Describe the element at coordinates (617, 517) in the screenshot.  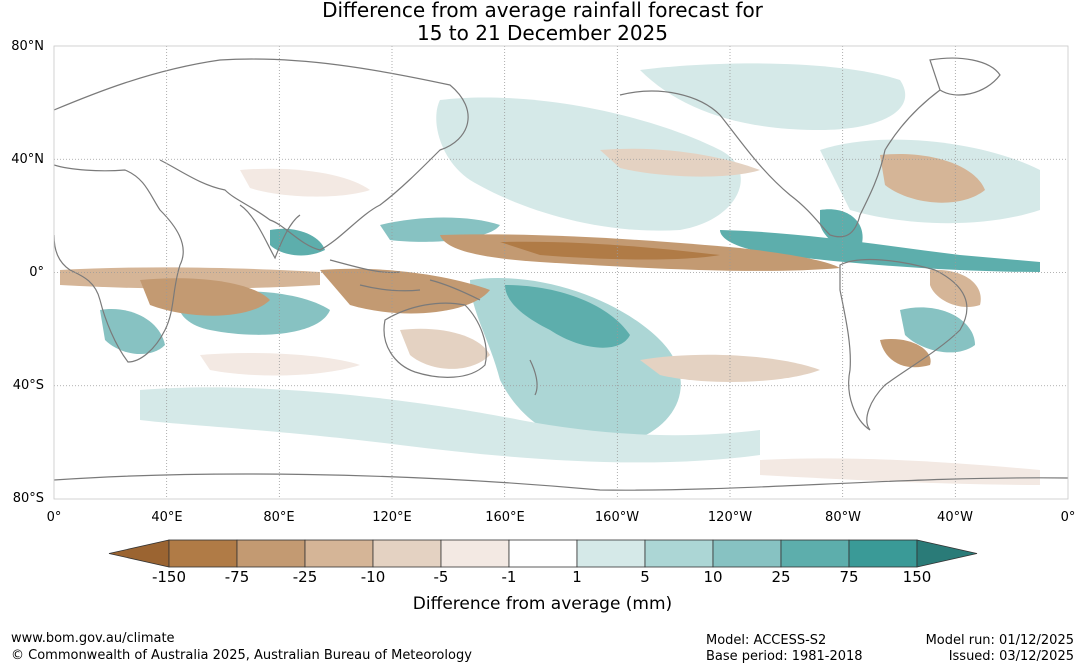
I see `lon-label-160w: 160°W` at that location.